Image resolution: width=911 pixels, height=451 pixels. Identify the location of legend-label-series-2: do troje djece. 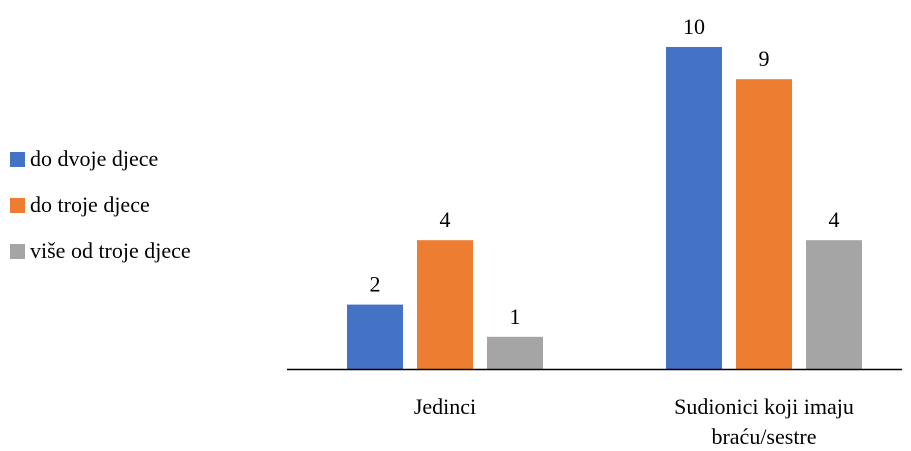
(90, 204).